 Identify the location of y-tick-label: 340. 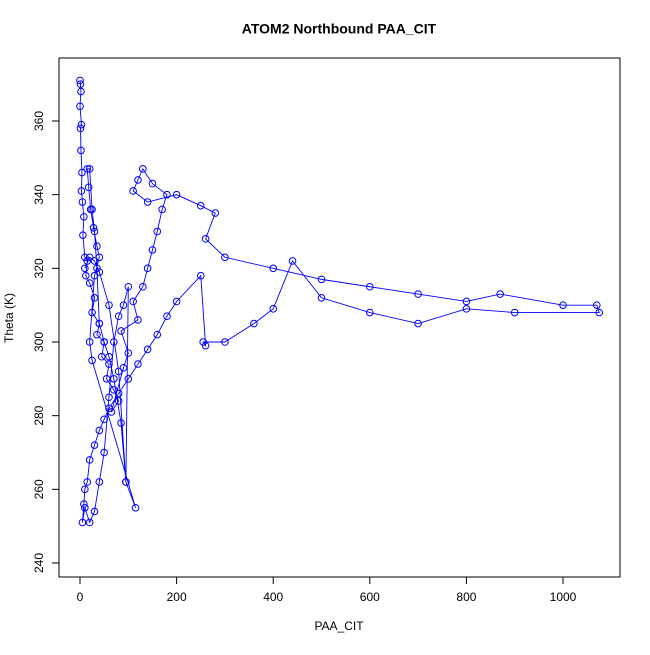
(39, 194).